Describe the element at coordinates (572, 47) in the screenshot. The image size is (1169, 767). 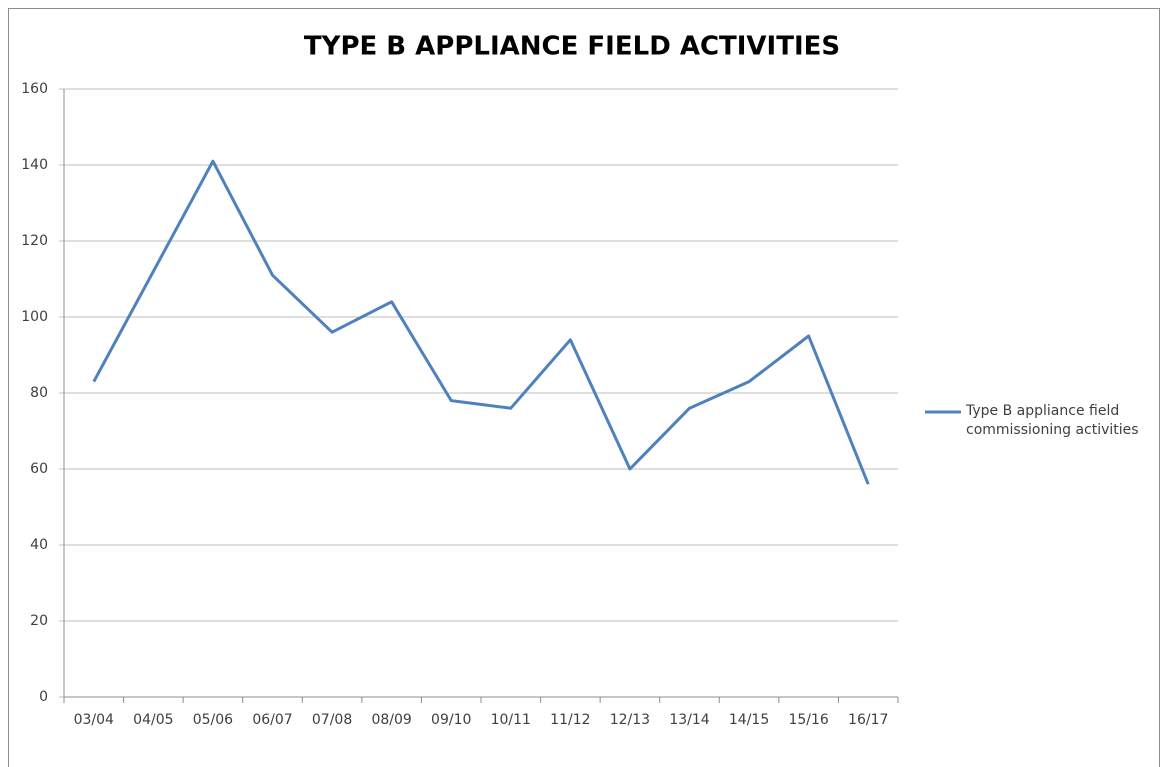
I see `chart-title: TYPE B APPLIANCE FIELD ACTIVITIES` at that location.